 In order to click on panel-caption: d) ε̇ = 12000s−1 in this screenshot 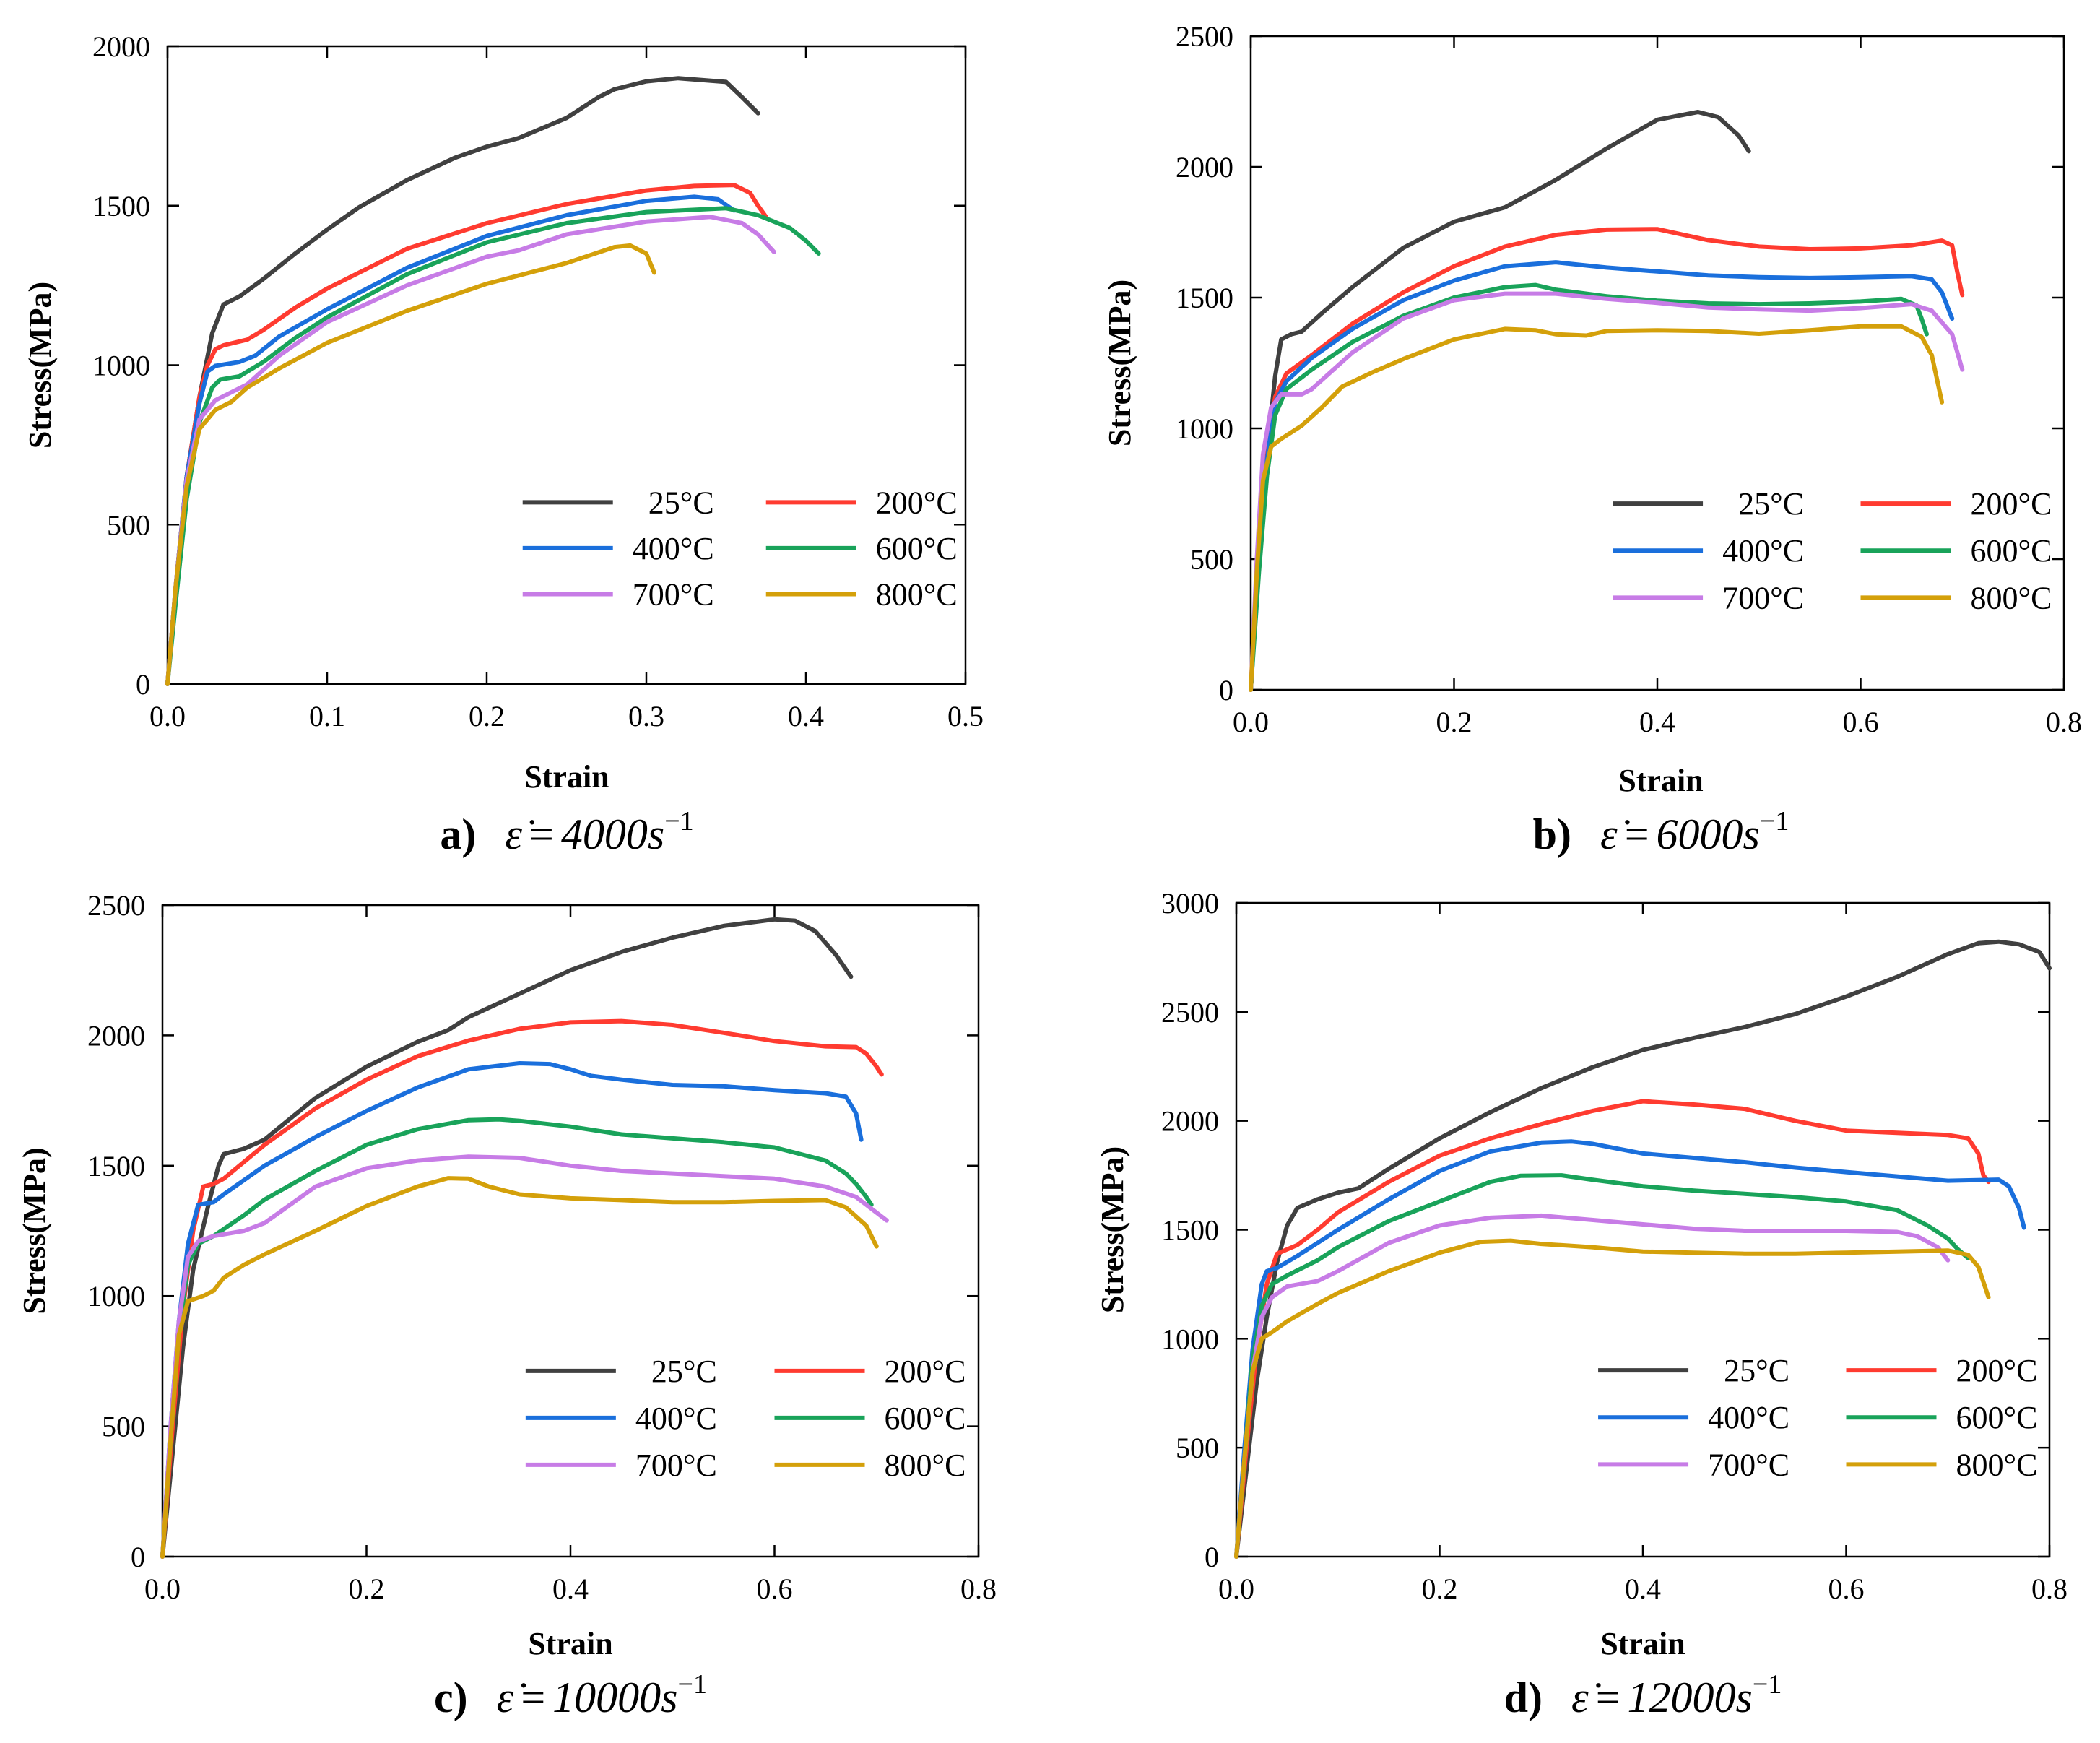, I will do `click(1643, 1695)`.